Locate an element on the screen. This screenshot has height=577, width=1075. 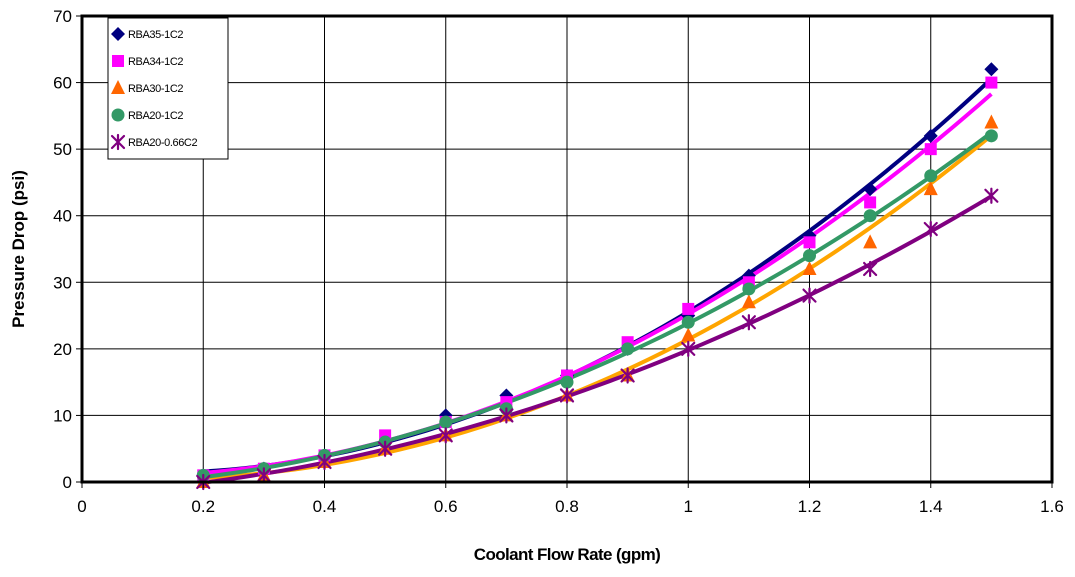
x-tick-label: 1.4 is located at coordinates (931, 506).